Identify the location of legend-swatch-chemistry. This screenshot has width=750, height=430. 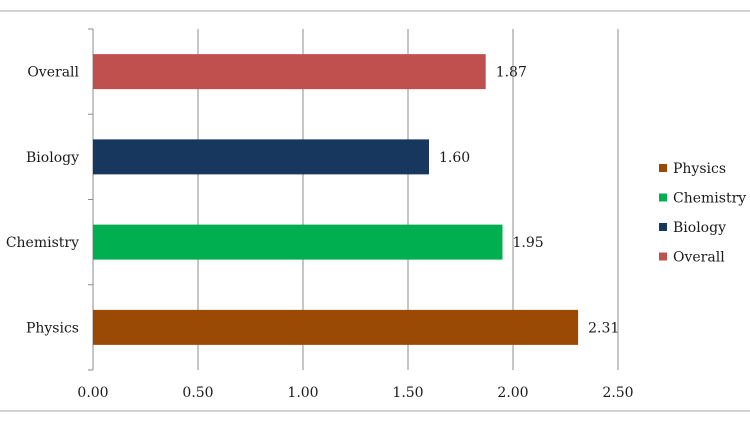
(663, 197).